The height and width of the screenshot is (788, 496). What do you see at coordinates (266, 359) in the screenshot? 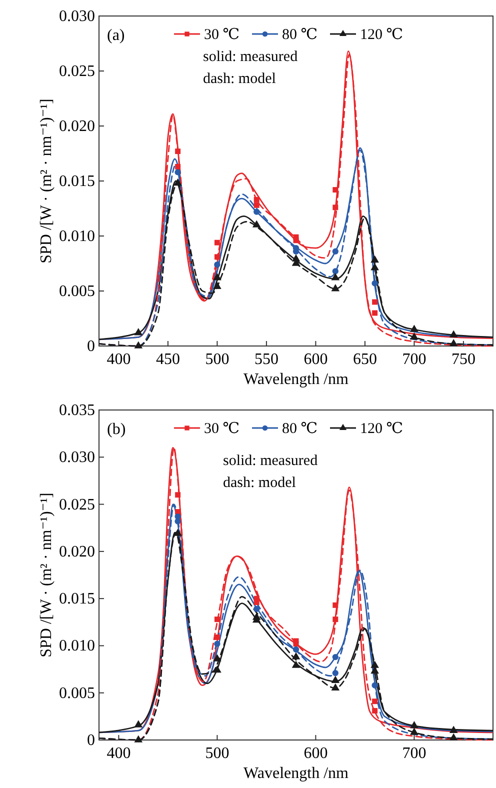
I see `x-tick-label: 550` at bounding box center [266, 359].